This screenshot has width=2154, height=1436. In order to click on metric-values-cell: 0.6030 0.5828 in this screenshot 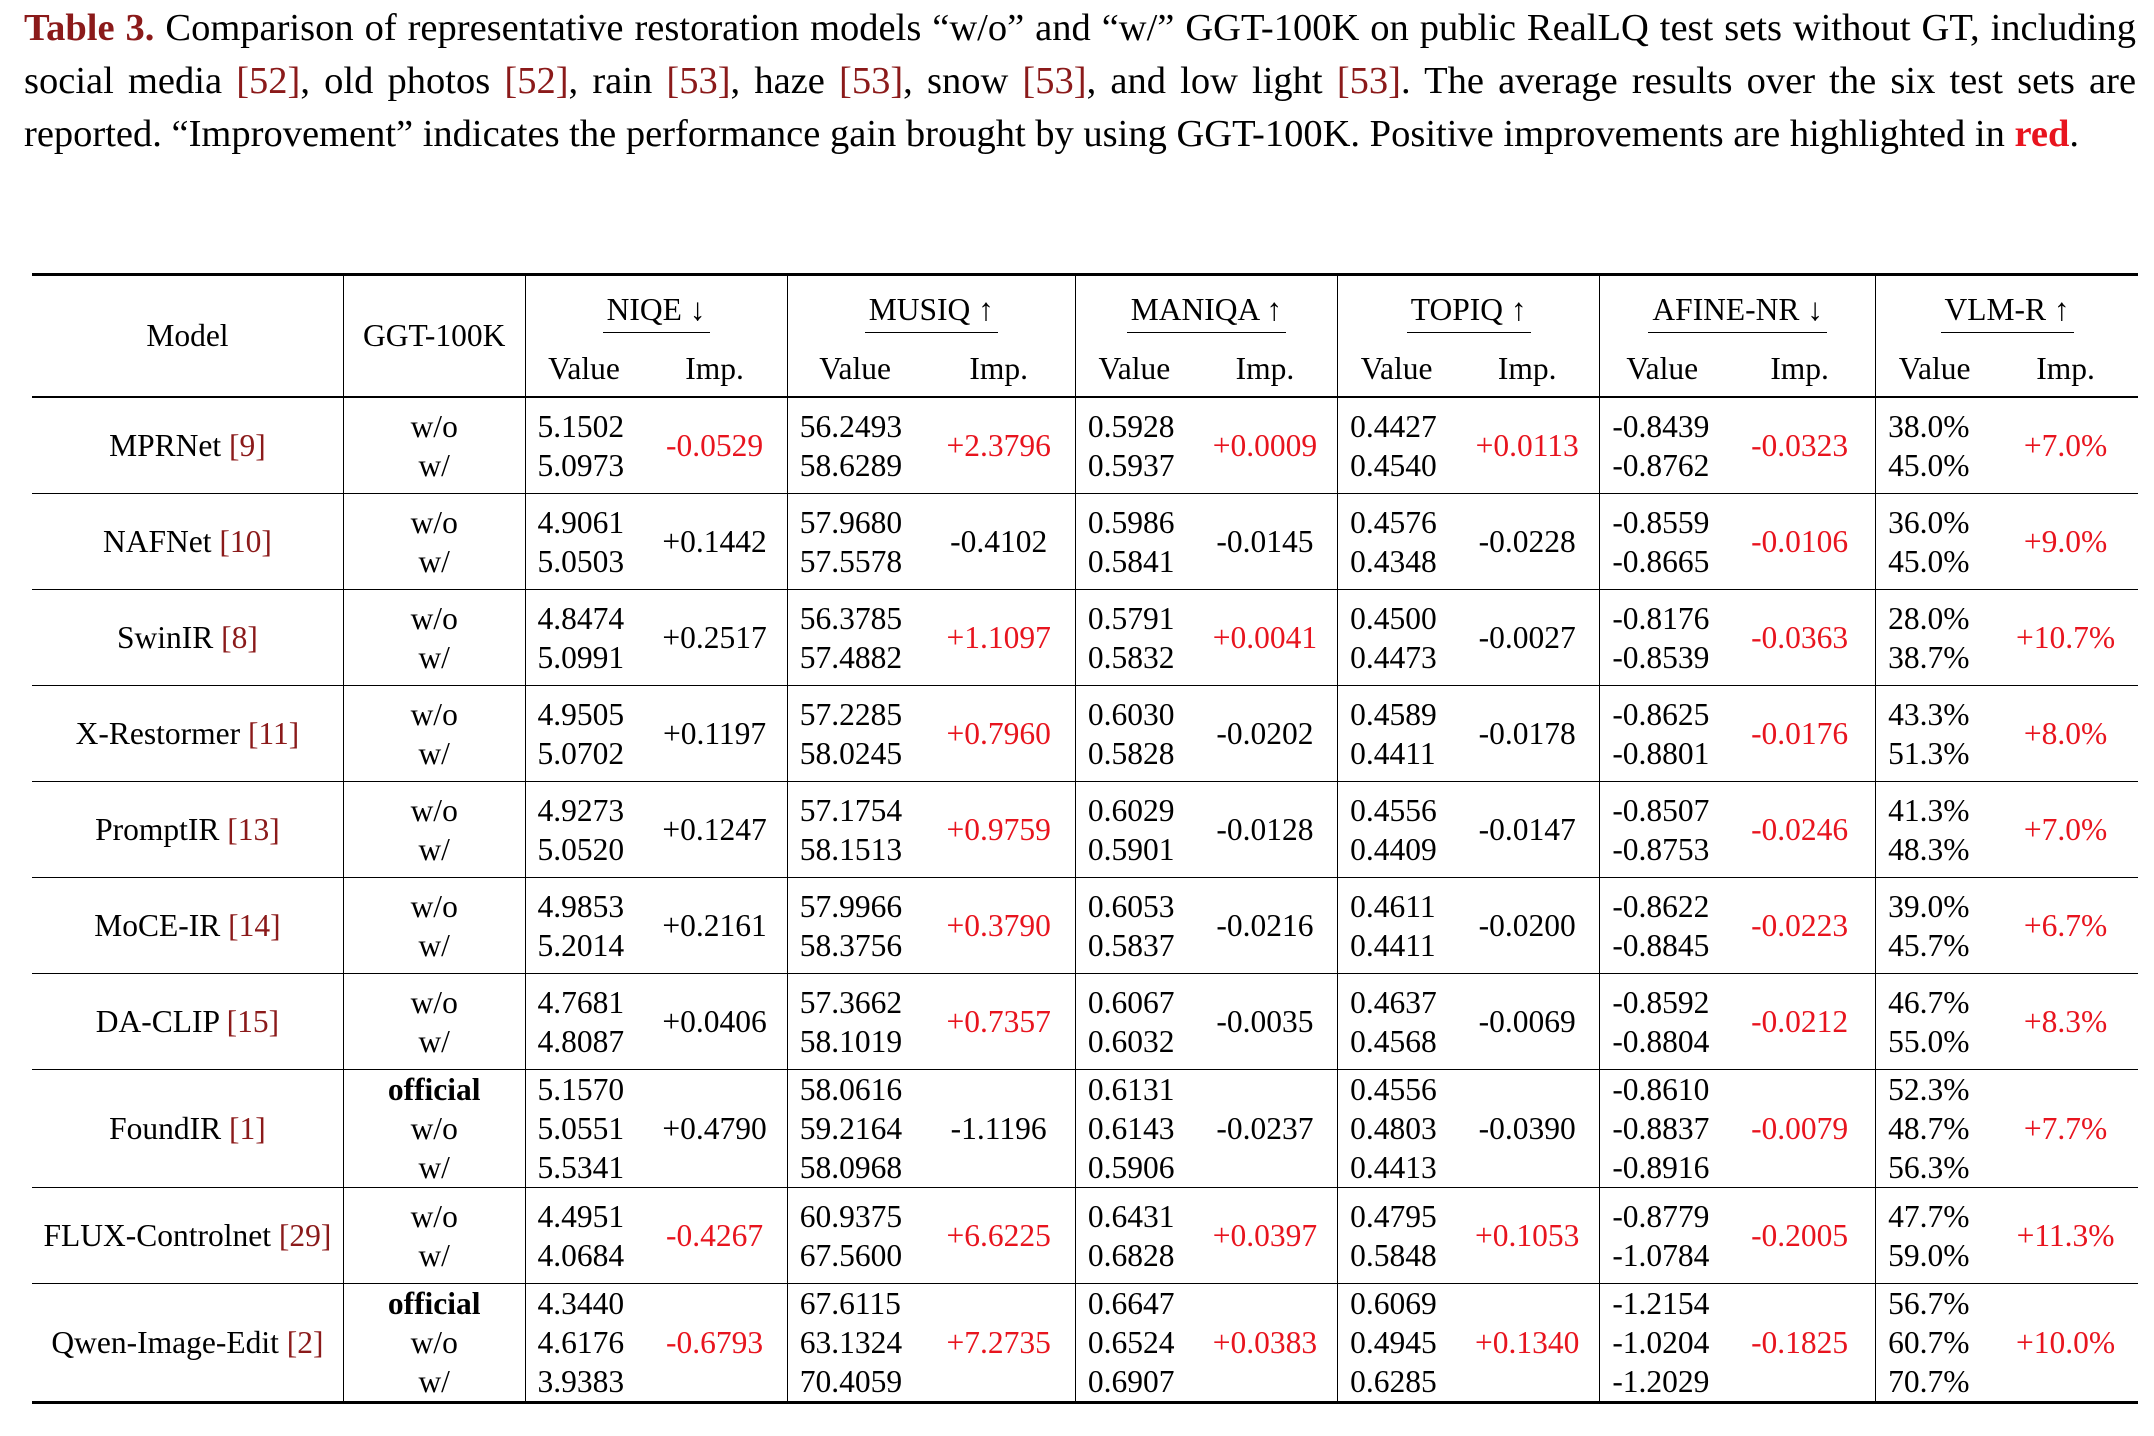, I will do `click(1133, 734)`.